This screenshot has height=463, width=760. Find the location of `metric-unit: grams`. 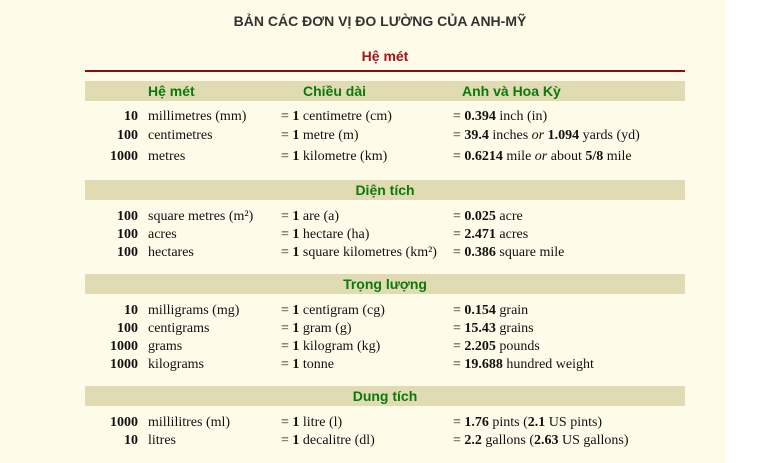

metric-unit: grams is located at coordinates (165, 346).